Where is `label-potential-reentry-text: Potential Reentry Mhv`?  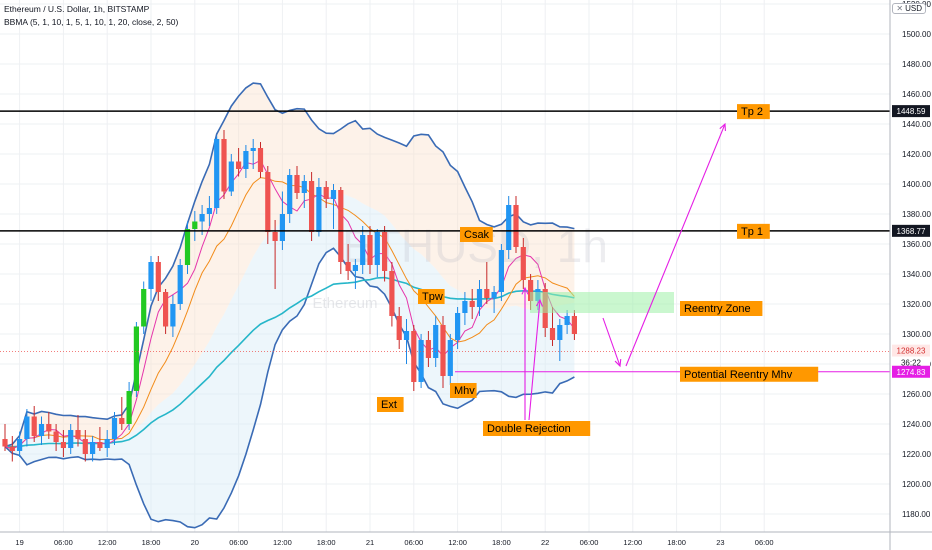 label-potential-reentry-text: Potential Reentry Mhv is located at coordinates (738, 375).